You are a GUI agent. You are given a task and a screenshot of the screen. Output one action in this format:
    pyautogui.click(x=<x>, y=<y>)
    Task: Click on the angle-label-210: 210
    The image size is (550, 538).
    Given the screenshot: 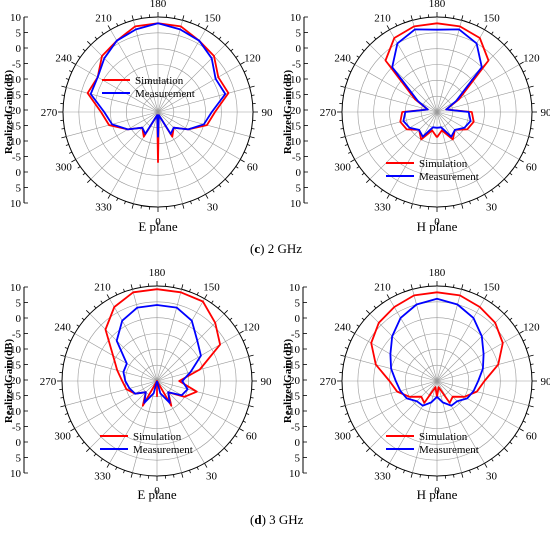 What is the action you would take?
    pyautogui.click(x=382, y=288)
    